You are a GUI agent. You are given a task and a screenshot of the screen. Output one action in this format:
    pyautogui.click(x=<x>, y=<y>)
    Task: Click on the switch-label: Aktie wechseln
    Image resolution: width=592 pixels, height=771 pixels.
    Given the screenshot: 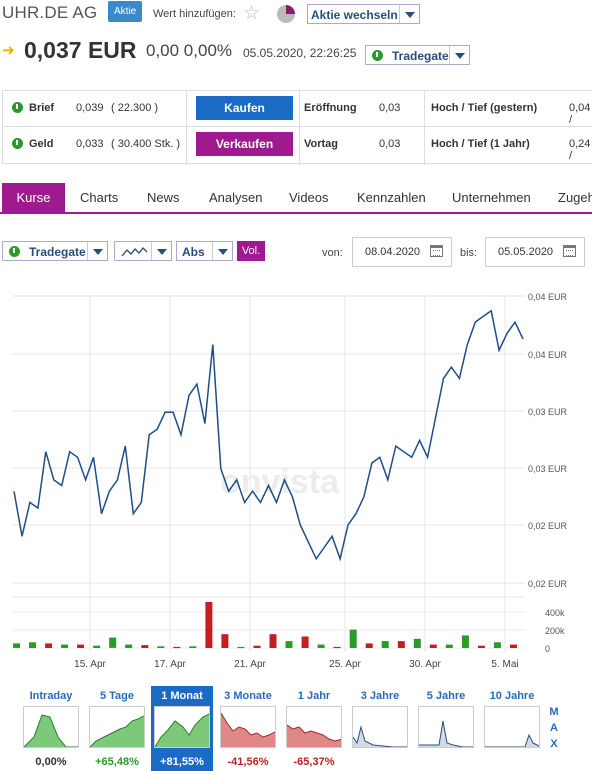 What is the action you would take?
    pyautogui.click(x=354, y=15)
    